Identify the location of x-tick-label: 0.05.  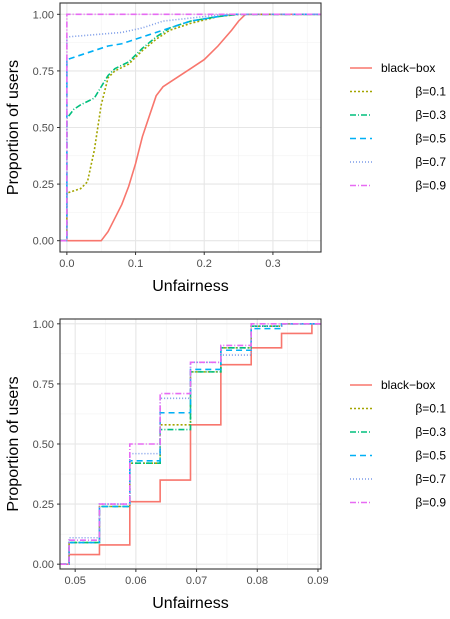
(74, 581).